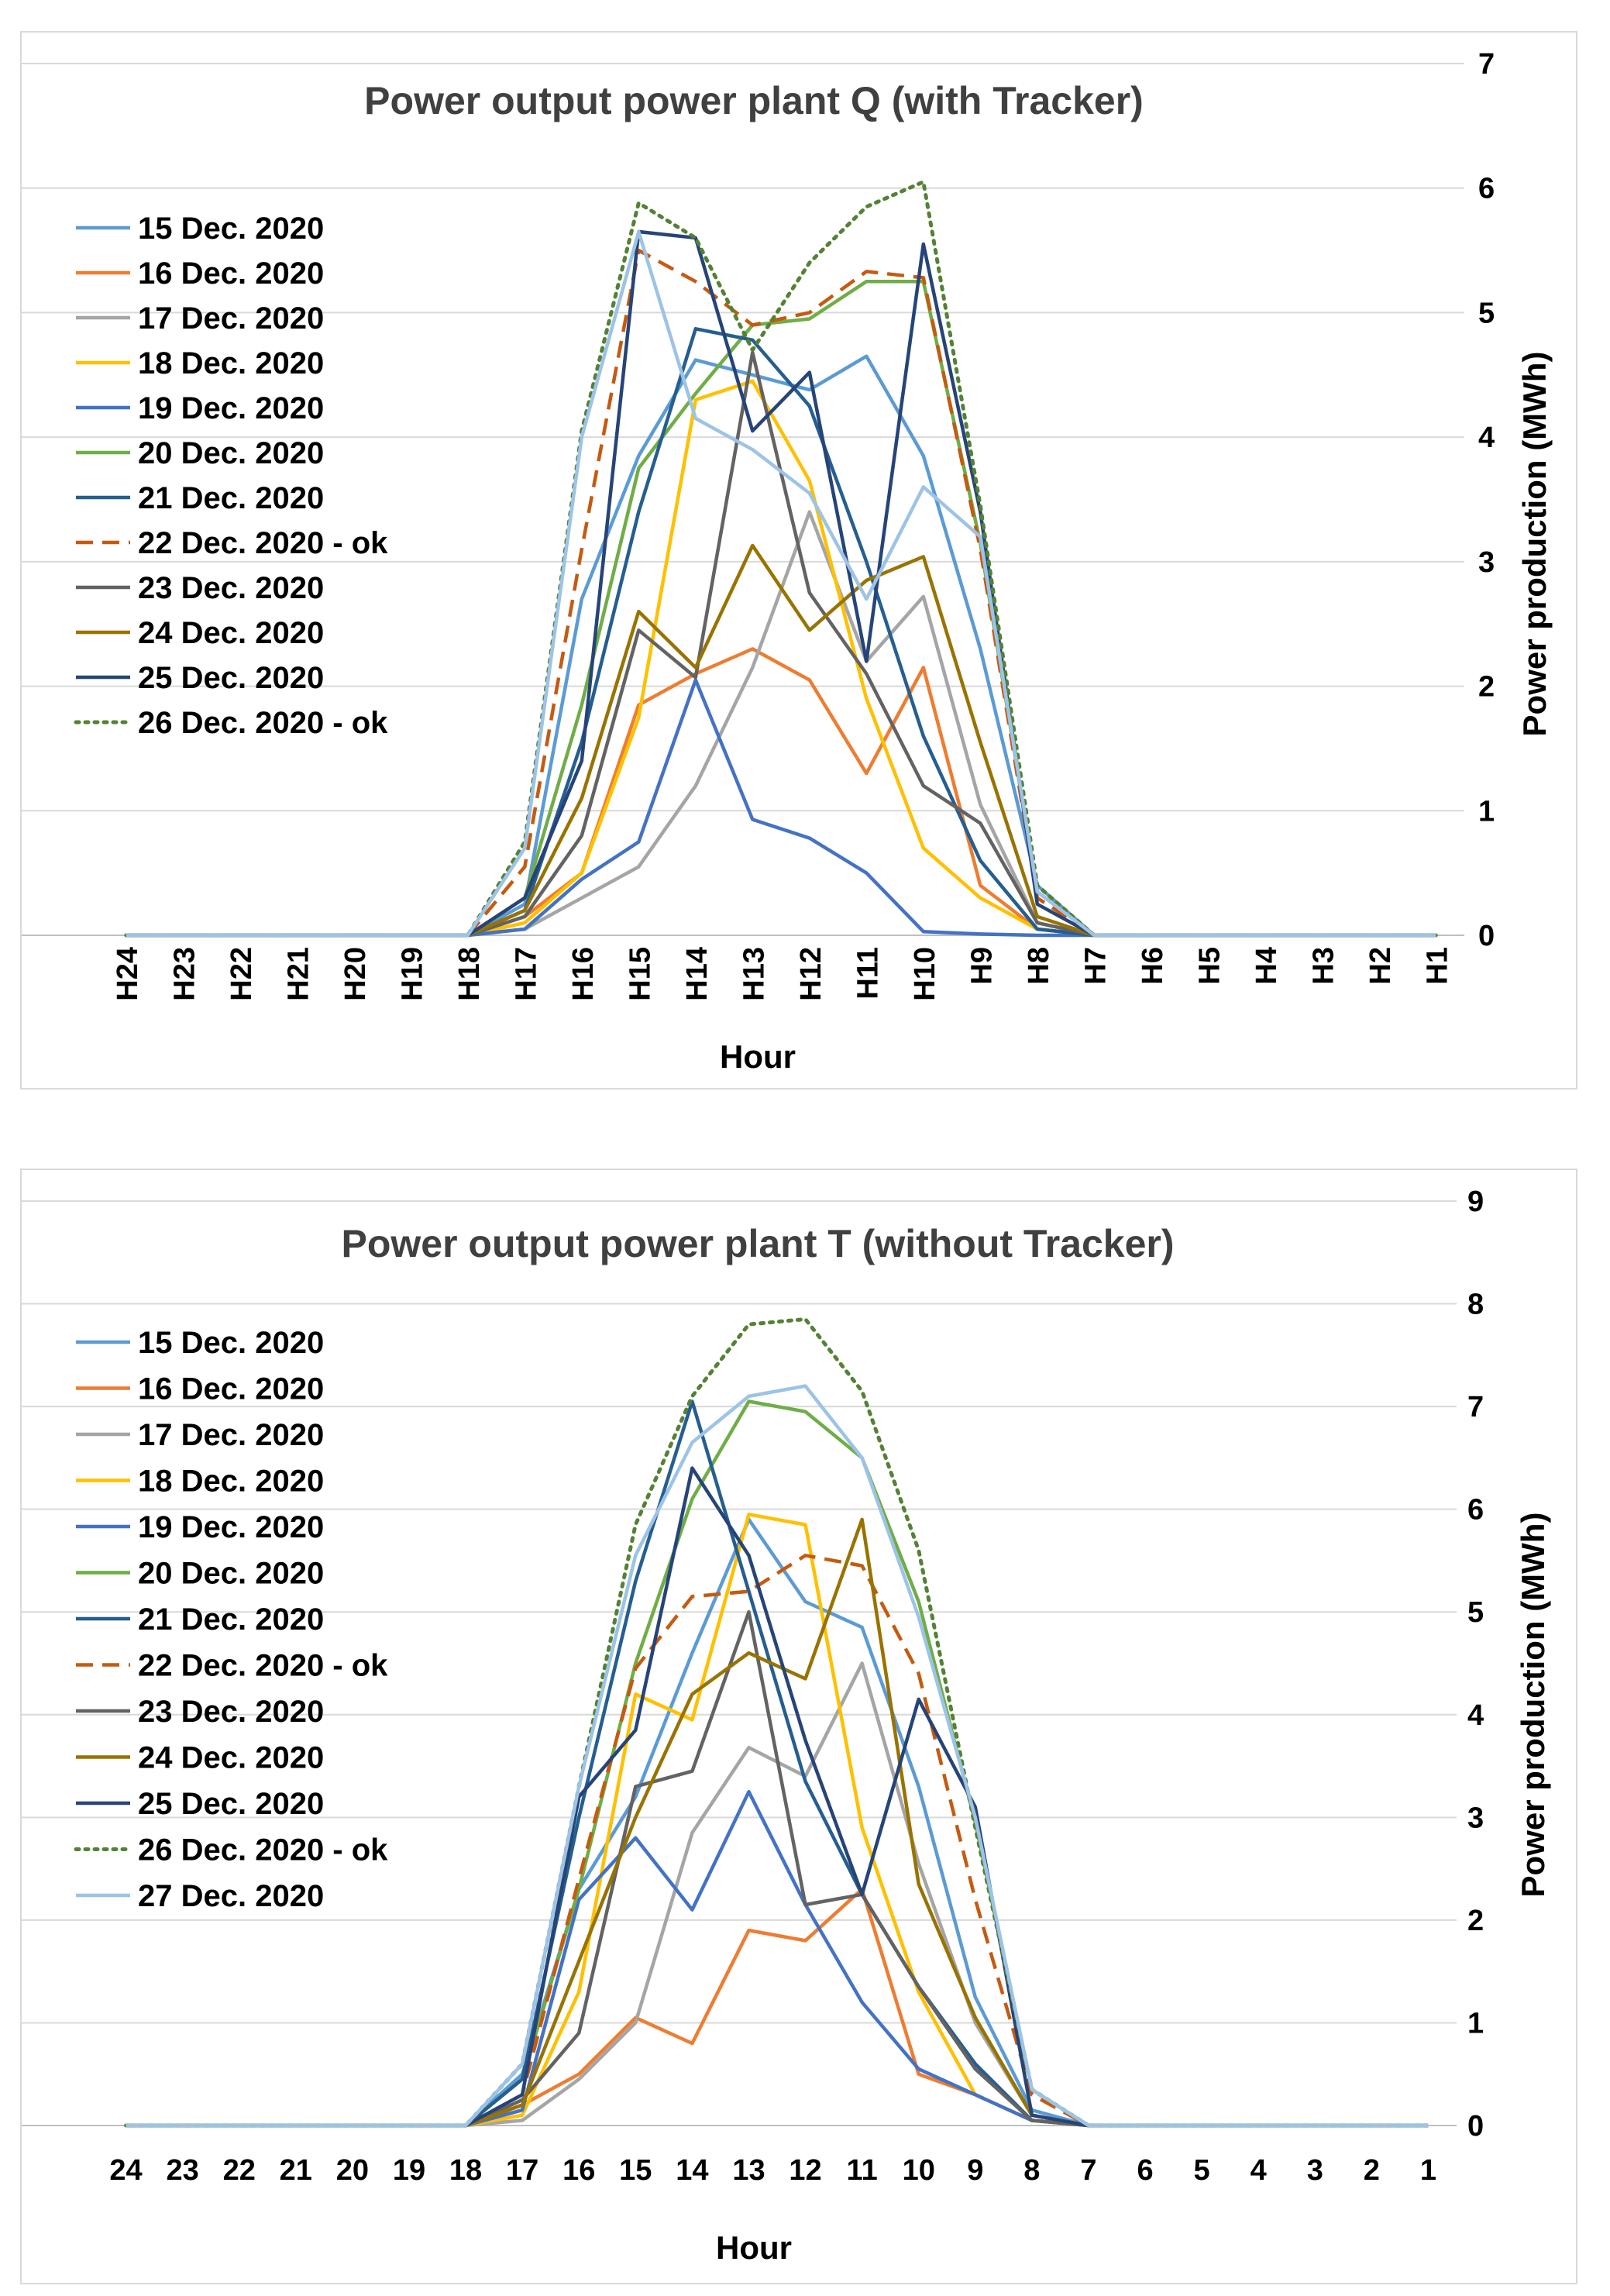 This screenshot has width=1610, height=2296. What do you see at coordinates (754, 2248) in the screenshot?
I see `x-axis-label: Hour` at bounding box center [754, 2248].